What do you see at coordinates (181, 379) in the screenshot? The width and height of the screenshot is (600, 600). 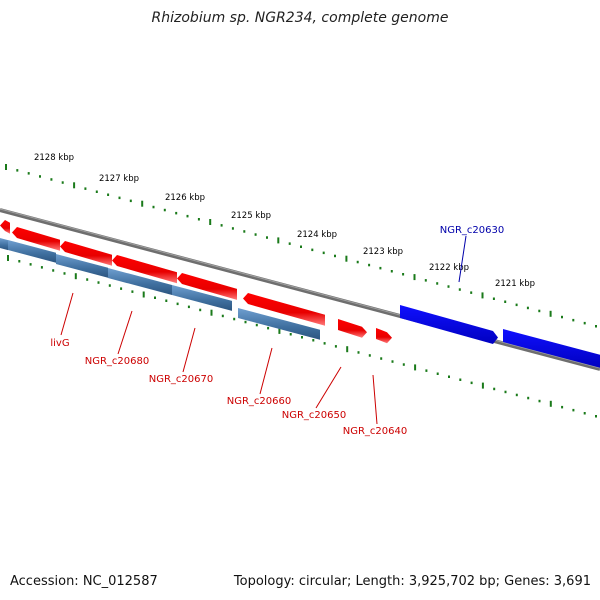 I see `gene-label: NGR_c20670` at bounding box center [181, 379].